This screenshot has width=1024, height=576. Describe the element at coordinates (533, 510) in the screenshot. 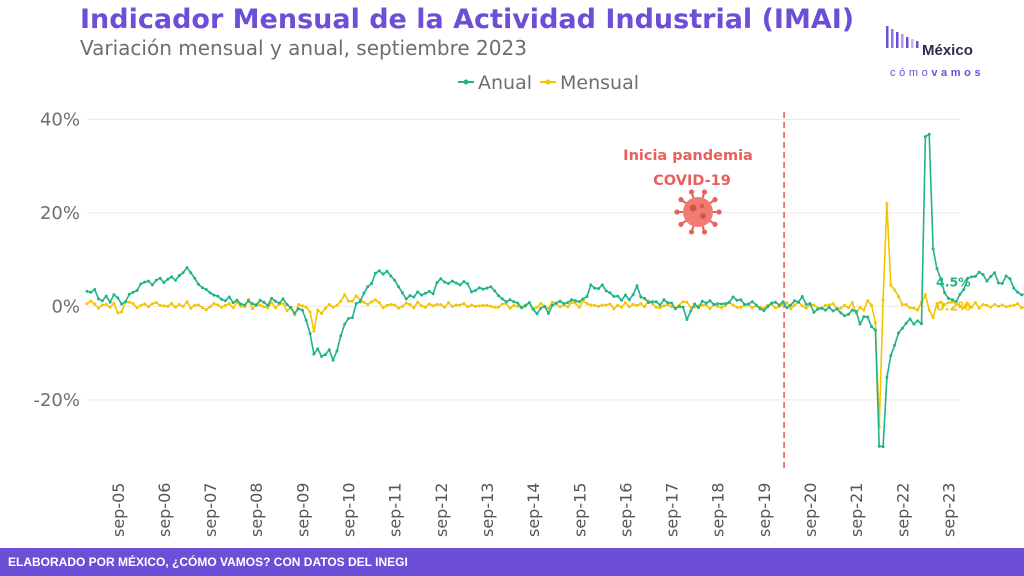

I see `x-tick-label: sep-14` at that location.